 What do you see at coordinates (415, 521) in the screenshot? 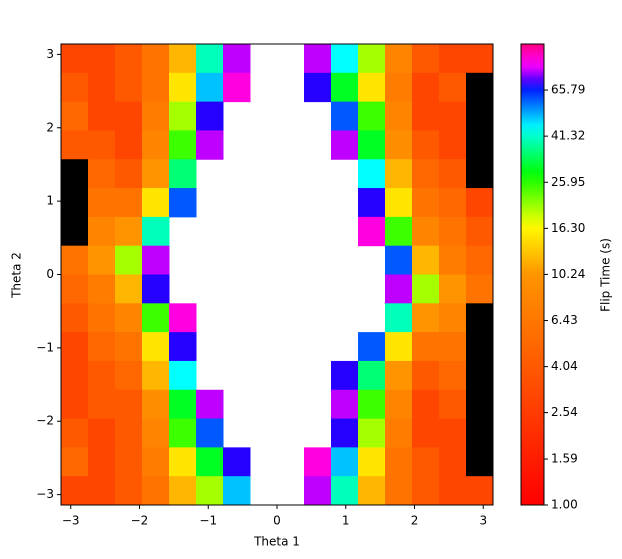
I see `x-tick-label: 2` at bounding box center [415, 521].